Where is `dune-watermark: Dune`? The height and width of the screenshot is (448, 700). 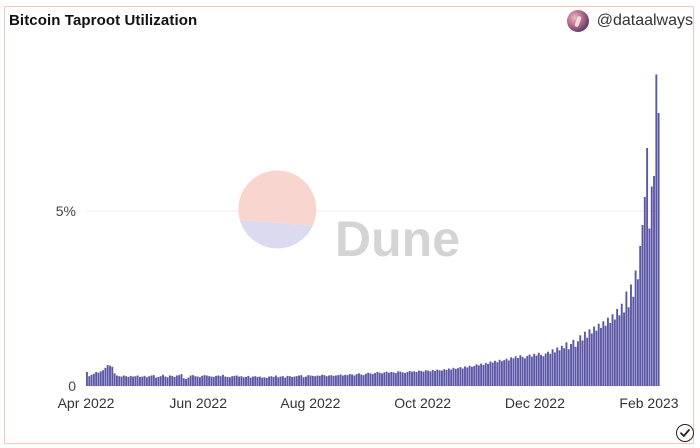
dune-watermark: Dune is located at coordinates (349, 218).